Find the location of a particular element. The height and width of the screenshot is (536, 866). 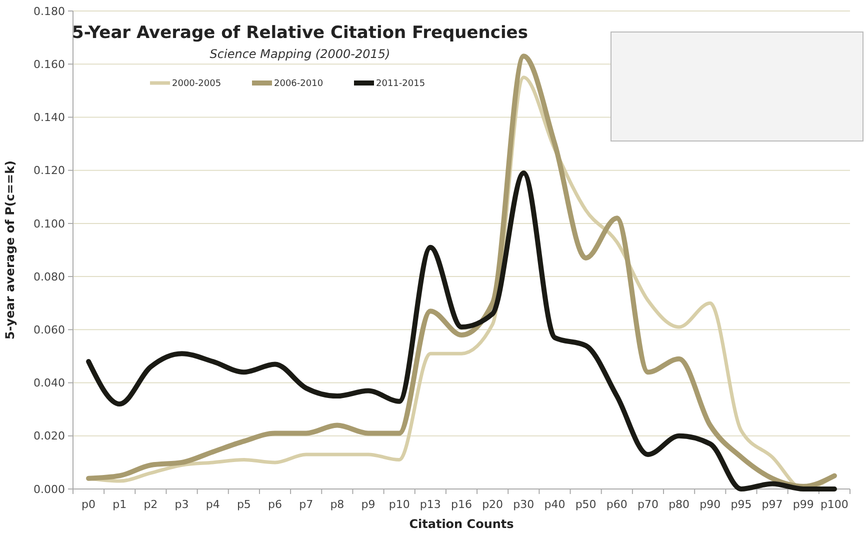

x-tick-label: p0 is located at coordinates (89, 504).